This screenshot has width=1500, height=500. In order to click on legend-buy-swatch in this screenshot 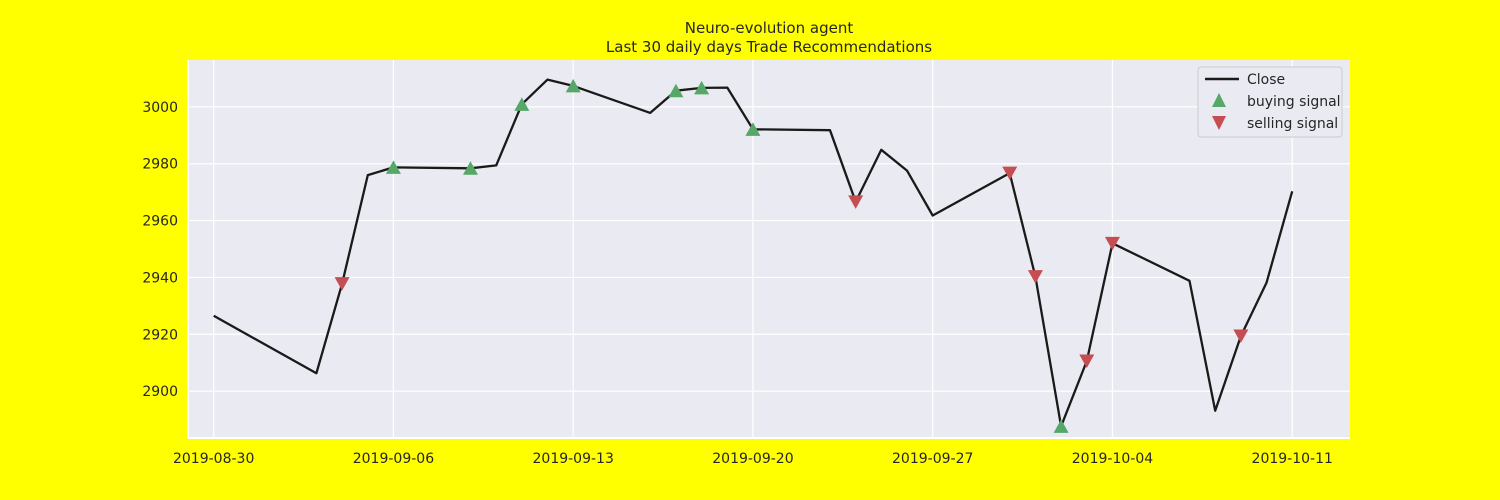, I will do `click(1219, 100)`.